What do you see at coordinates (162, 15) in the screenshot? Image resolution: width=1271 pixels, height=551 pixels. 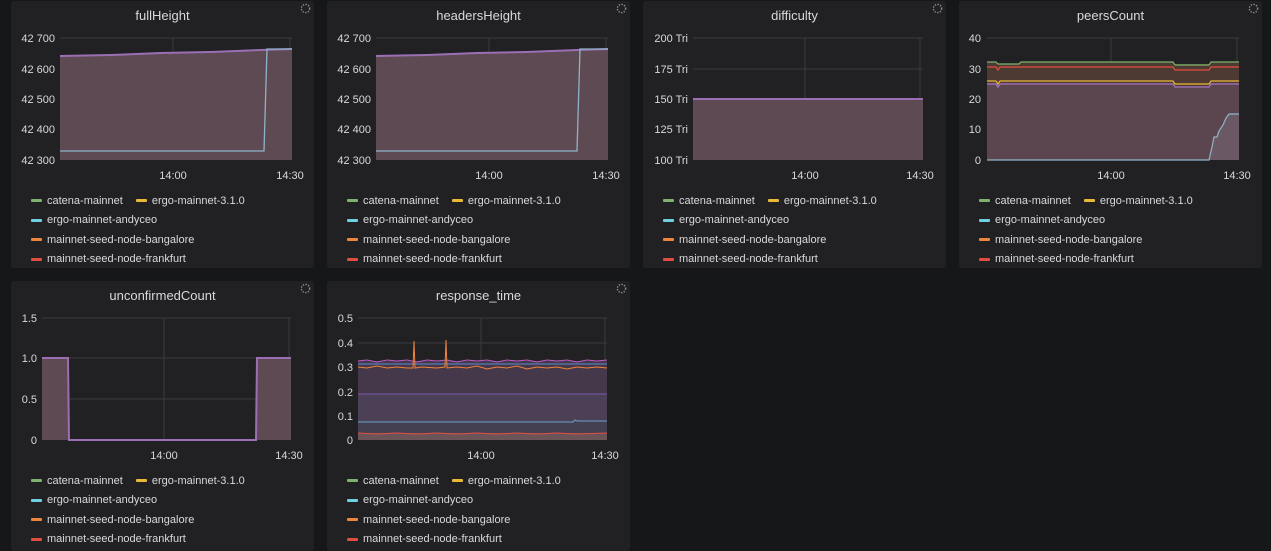 I see `panel-title: fullHeight` at bounding box center [162, 15].